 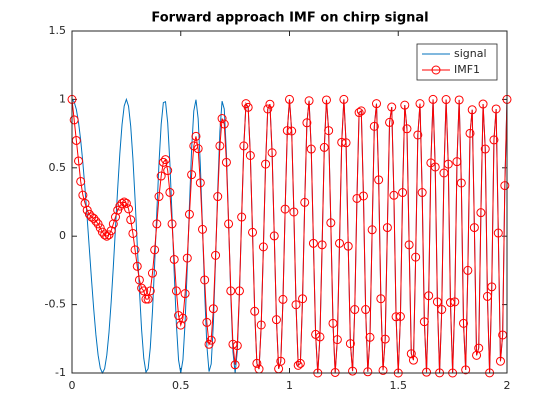 I want to click on x-tick-label: 1, so click(x=289, y=385).